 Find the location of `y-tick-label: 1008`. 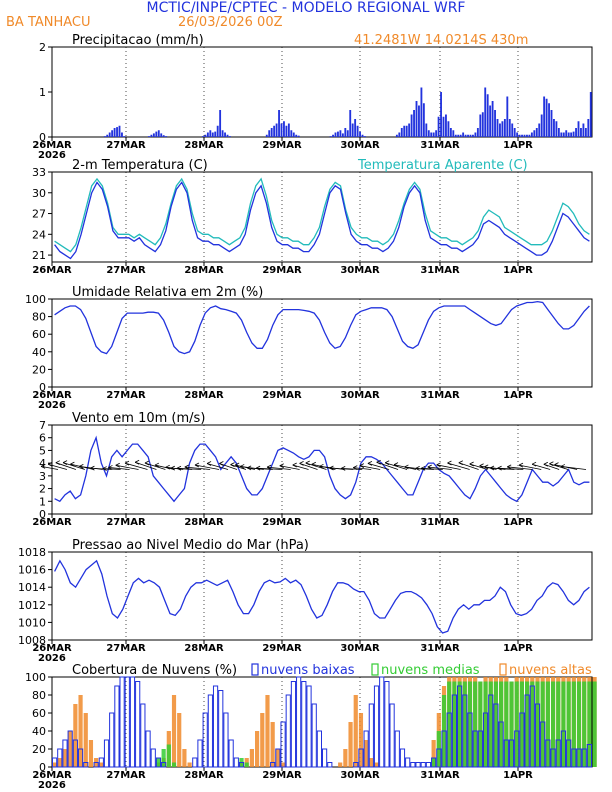

y-tick-label: 1008 is located at coordinates (32, 640).